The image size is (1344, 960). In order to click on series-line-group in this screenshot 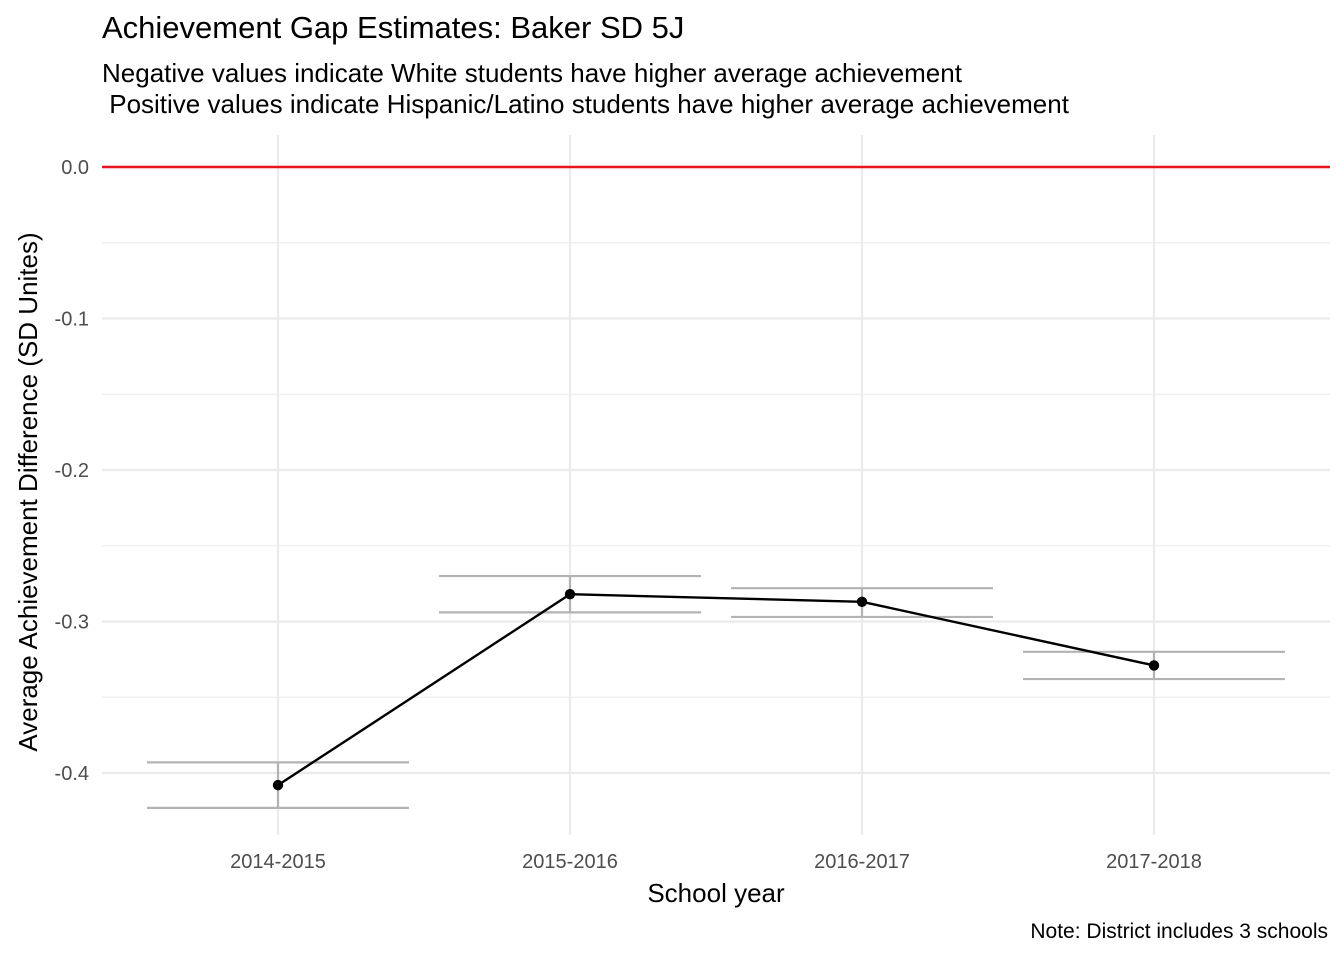, I will do `click(716, 690)`.